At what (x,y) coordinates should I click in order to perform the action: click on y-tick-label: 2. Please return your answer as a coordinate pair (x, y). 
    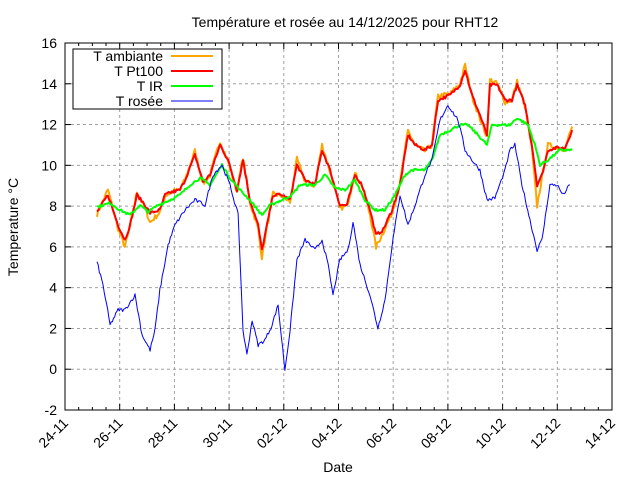
    Looking at the image, I should click on (53, 328).